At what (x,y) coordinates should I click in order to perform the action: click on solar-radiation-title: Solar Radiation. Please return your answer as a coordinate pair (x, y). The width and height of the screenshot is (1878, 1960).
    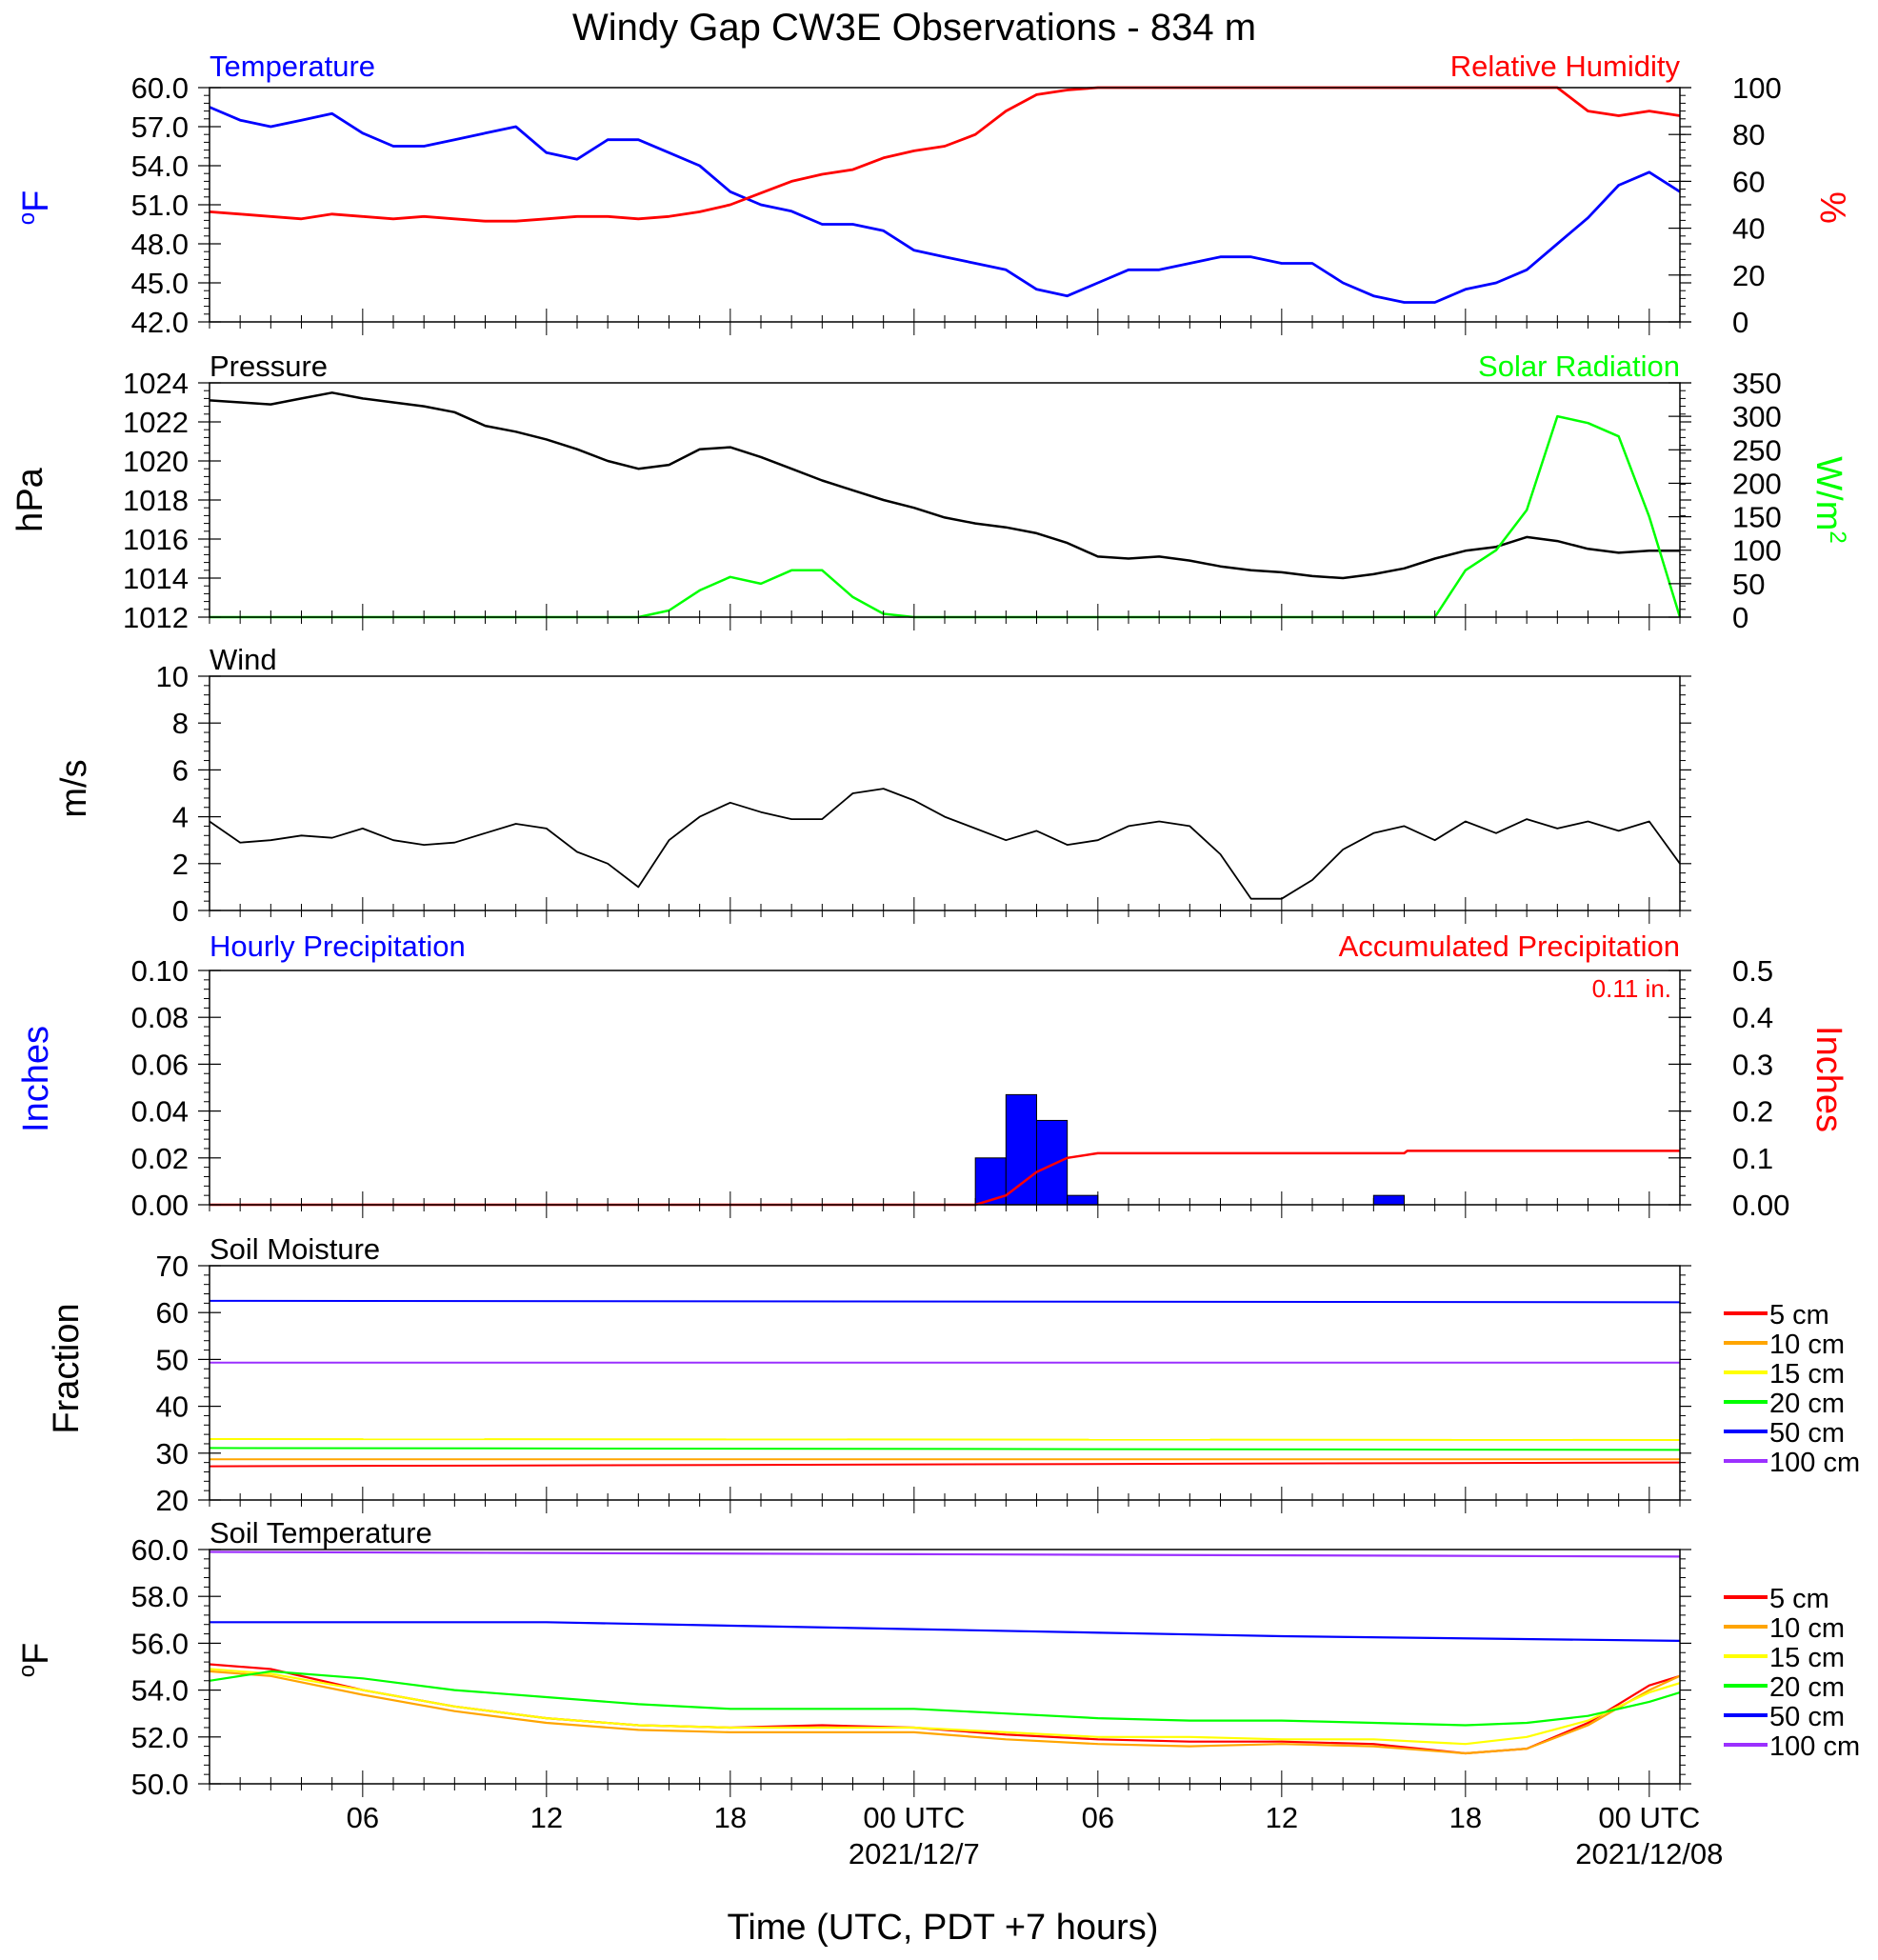
    Looking at the image, I should click on (1579, 366).